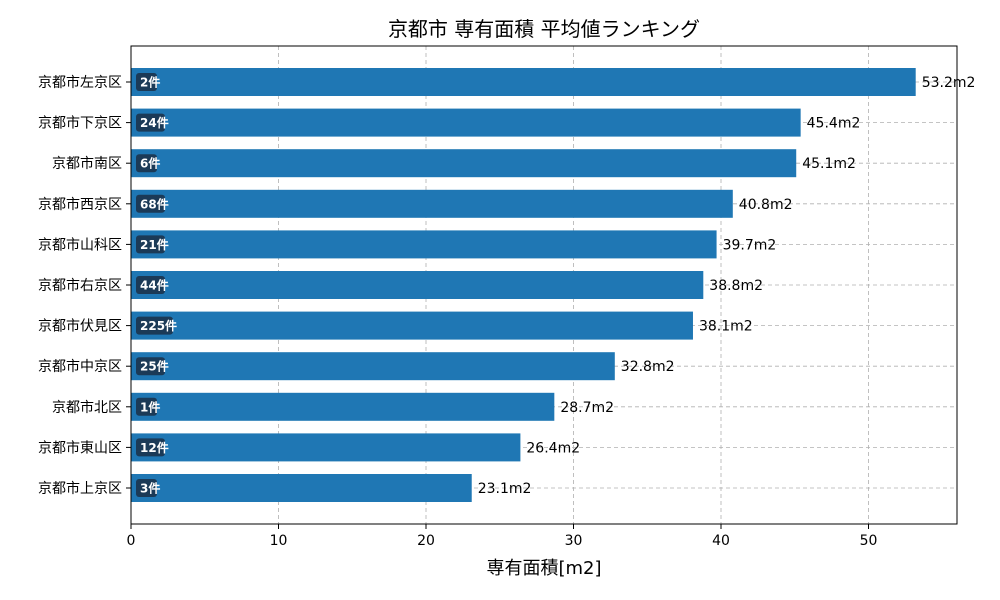 This screenshot has width=1000, height=600. I want to click on x-tick-label: 50, so click(869, 541).